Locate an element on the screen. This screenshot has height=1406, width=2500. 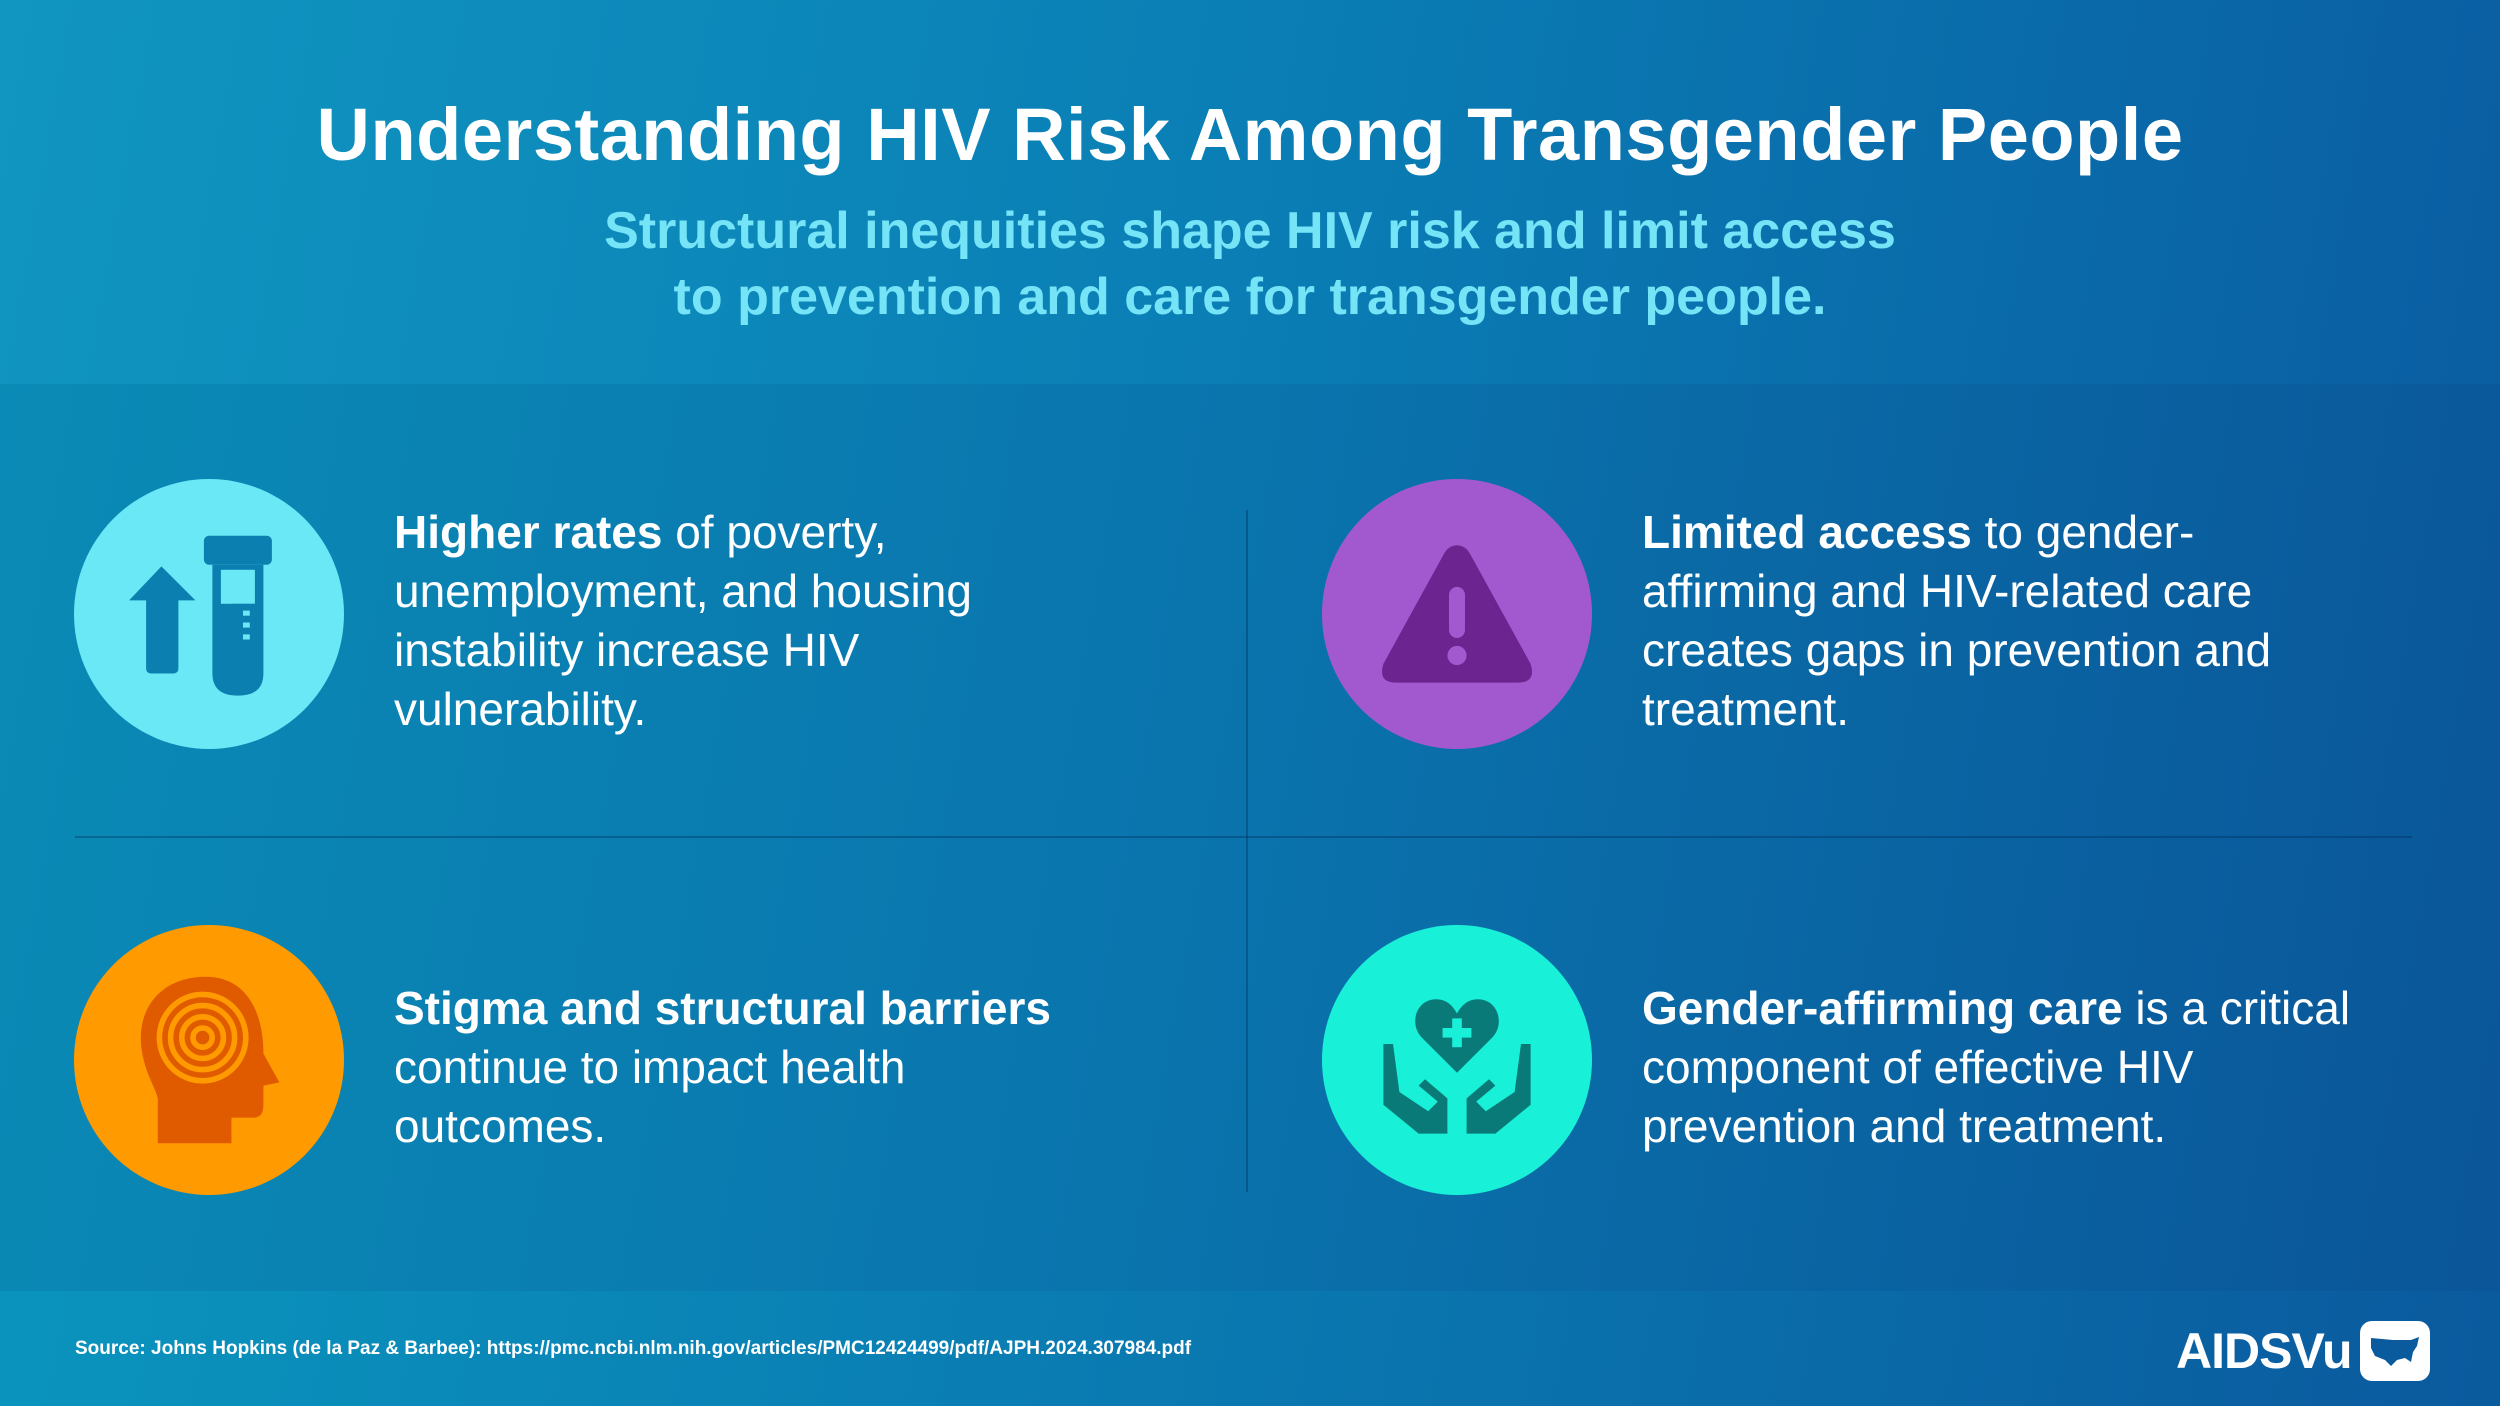
horizontal-divider is located at coordinates (1243, 837).